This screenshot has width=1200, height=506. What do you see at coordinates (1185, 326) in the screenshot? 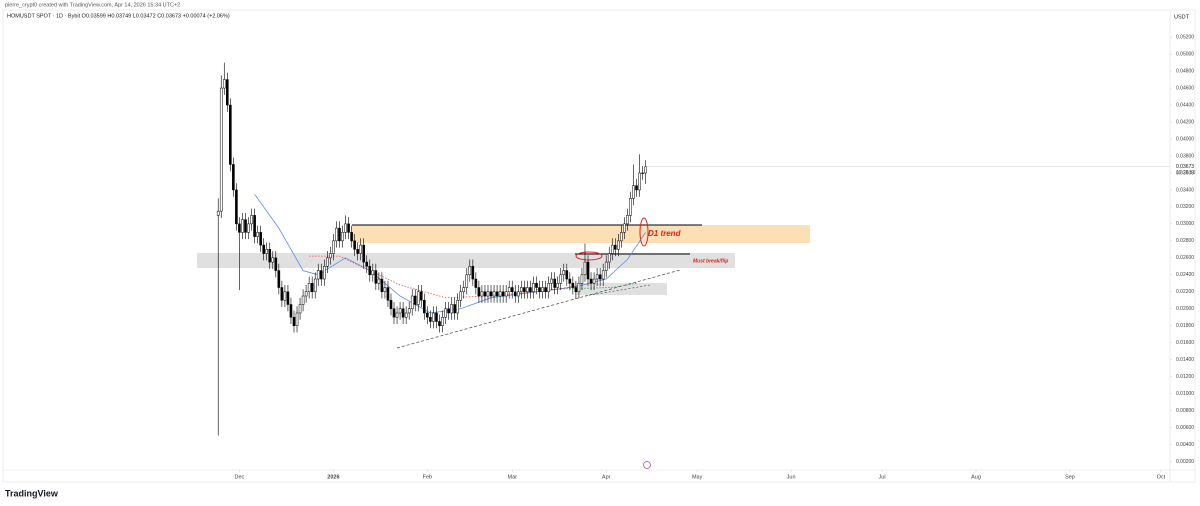
I see `y-tick-label: 0.01800` at bounding box center [1185, 326].